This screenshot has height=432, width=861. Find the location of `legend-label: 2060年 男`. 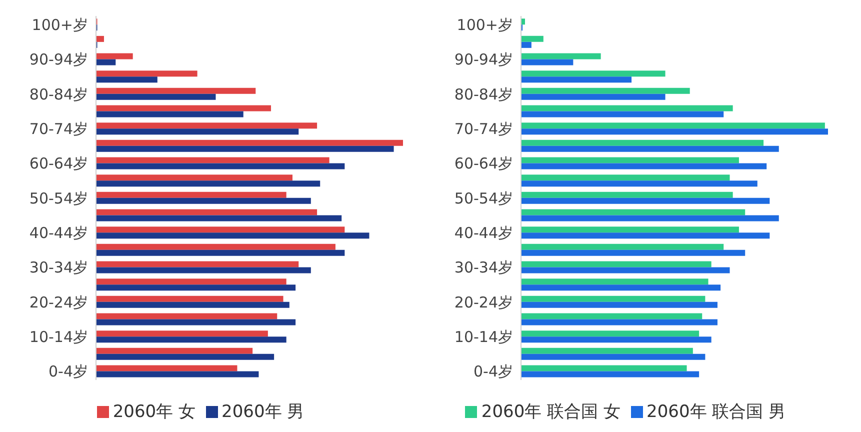

legend-label: 2060年 男 is located at coordinates (263, 412).